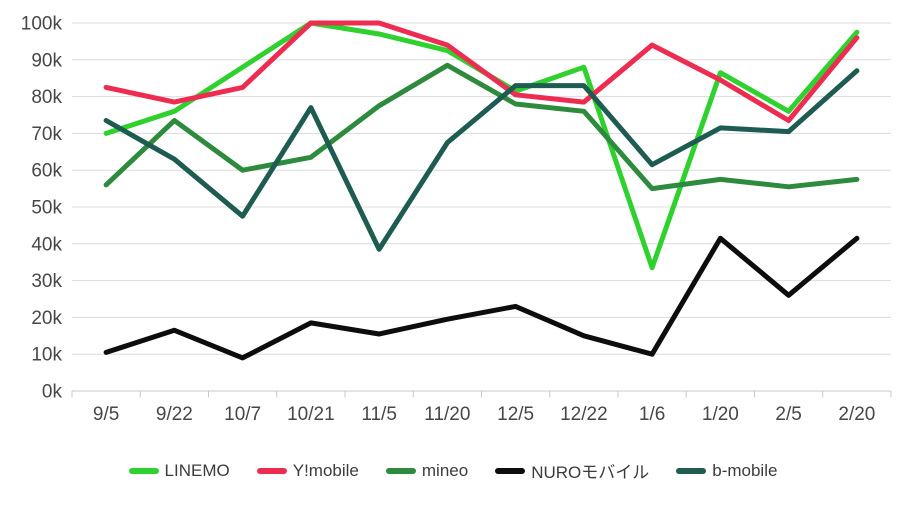 The height and width of the screenshot is (513, 906). I want to click on legend-item-b-mobile: b-mobile, so click(726, 471).